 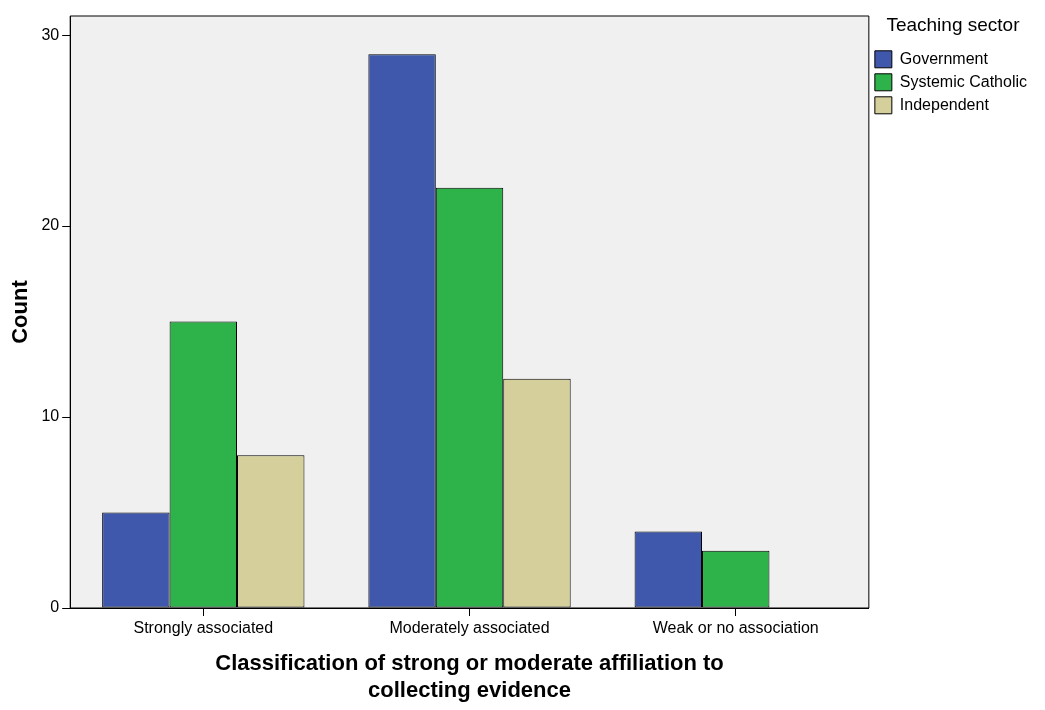 I want to click on x-axis-title: Classification of strong or moderate affiliation to collecting evidence, so click(x=469, y=676).